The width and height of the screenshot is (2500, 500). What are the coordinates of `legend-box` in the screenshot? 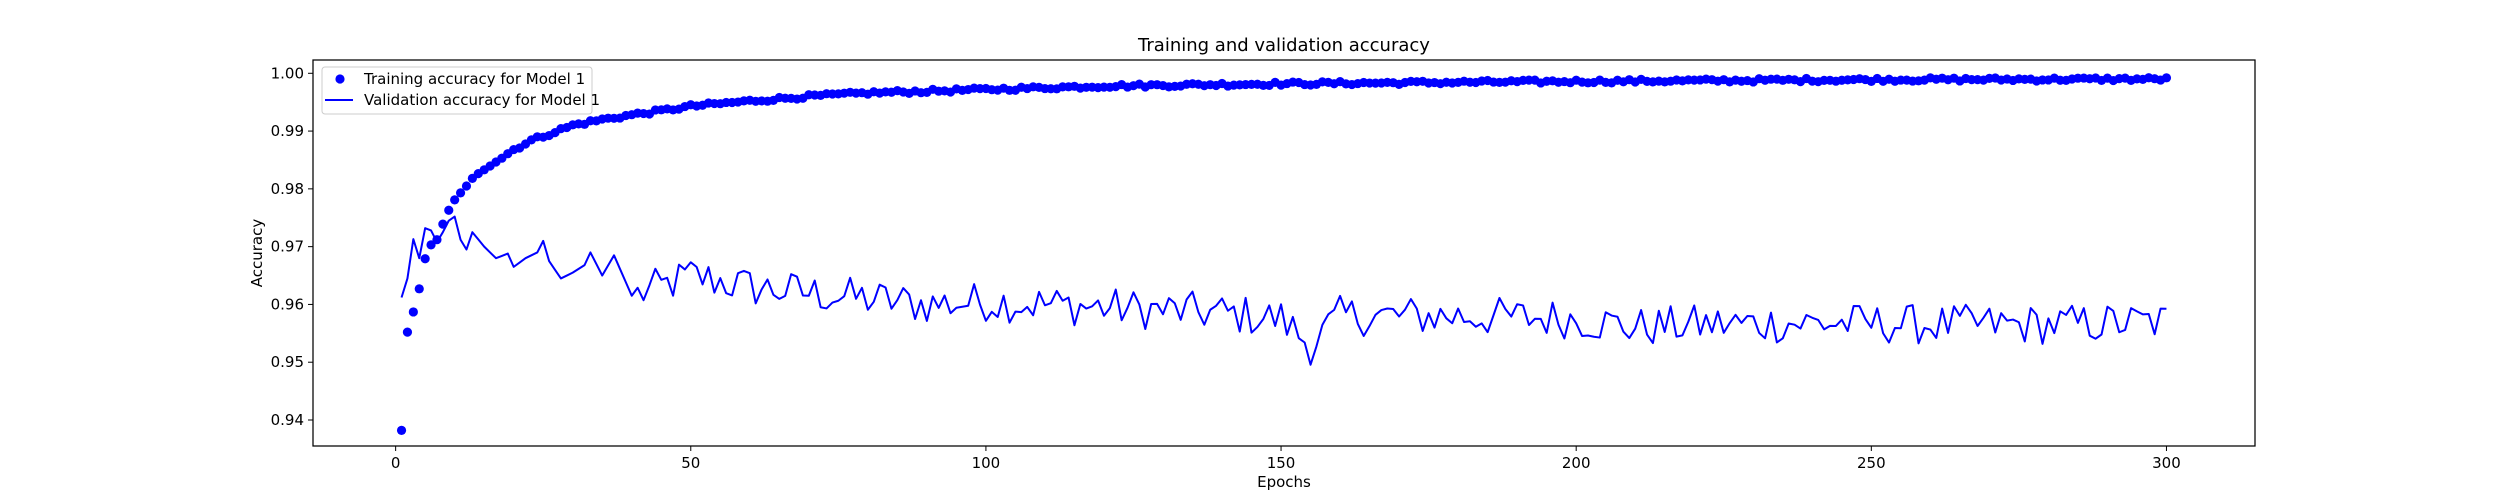 It's located at (457, 90).